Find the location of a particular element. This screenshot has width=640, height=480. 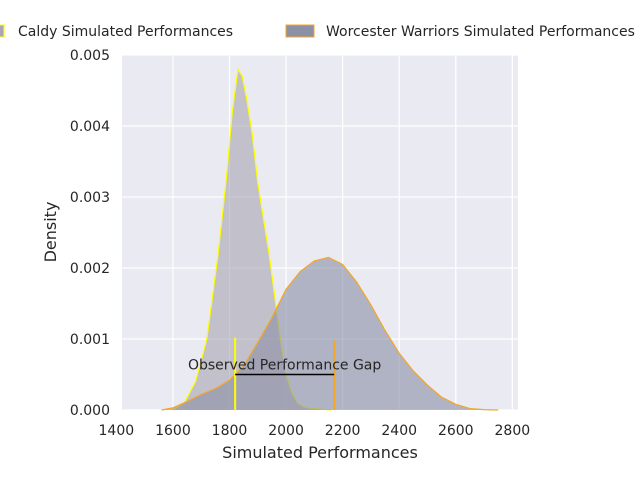

y-tick-label: 0.004 is located at coordinates (90, 127).